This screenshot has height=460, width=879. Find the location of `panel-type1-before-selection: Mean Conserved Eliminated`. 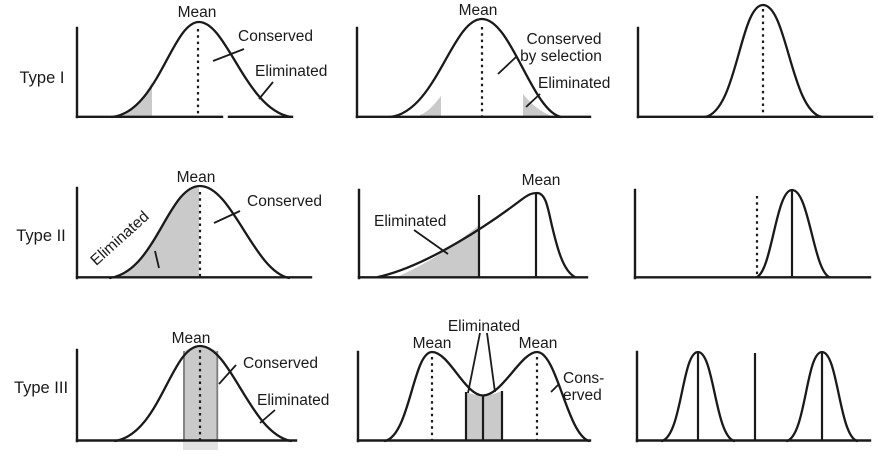

panel-type1-before-selection: Mean Conserved Eliminated is located at coordinates (201, 61).